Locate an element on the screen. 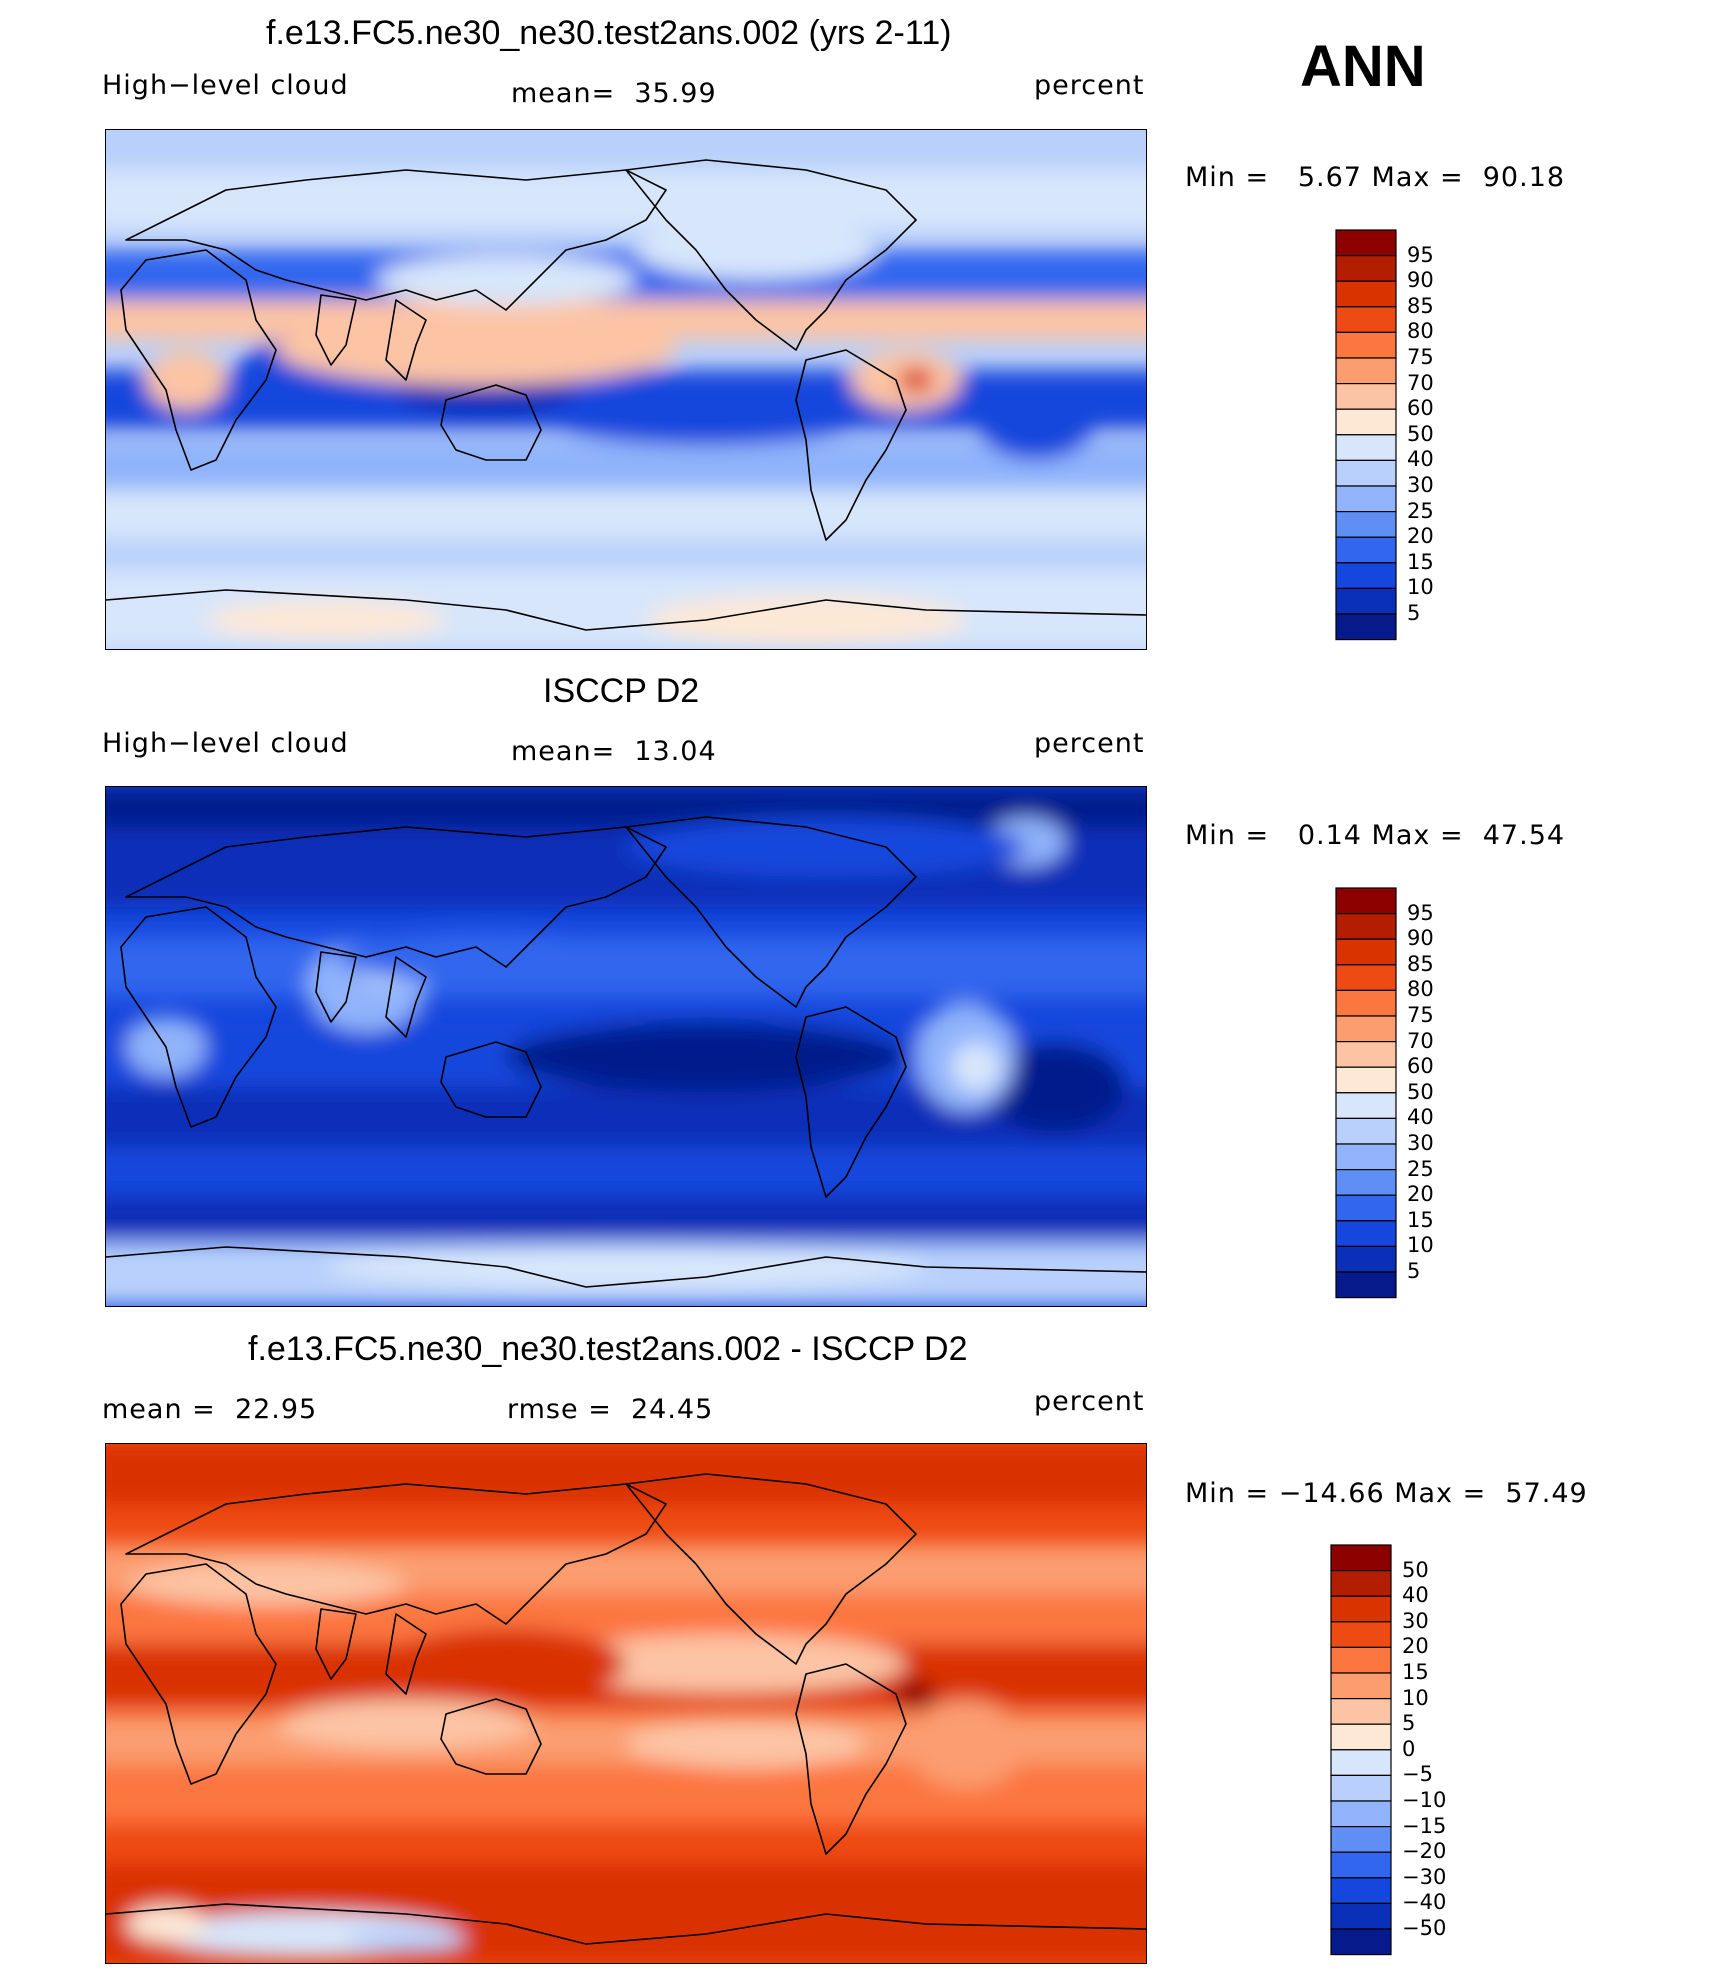 The height and width of the screenshot is (1981, 1710). panel-3-minmax: Min = −14.66 Max = 57.49 is located at coordinates (1386, 1493).